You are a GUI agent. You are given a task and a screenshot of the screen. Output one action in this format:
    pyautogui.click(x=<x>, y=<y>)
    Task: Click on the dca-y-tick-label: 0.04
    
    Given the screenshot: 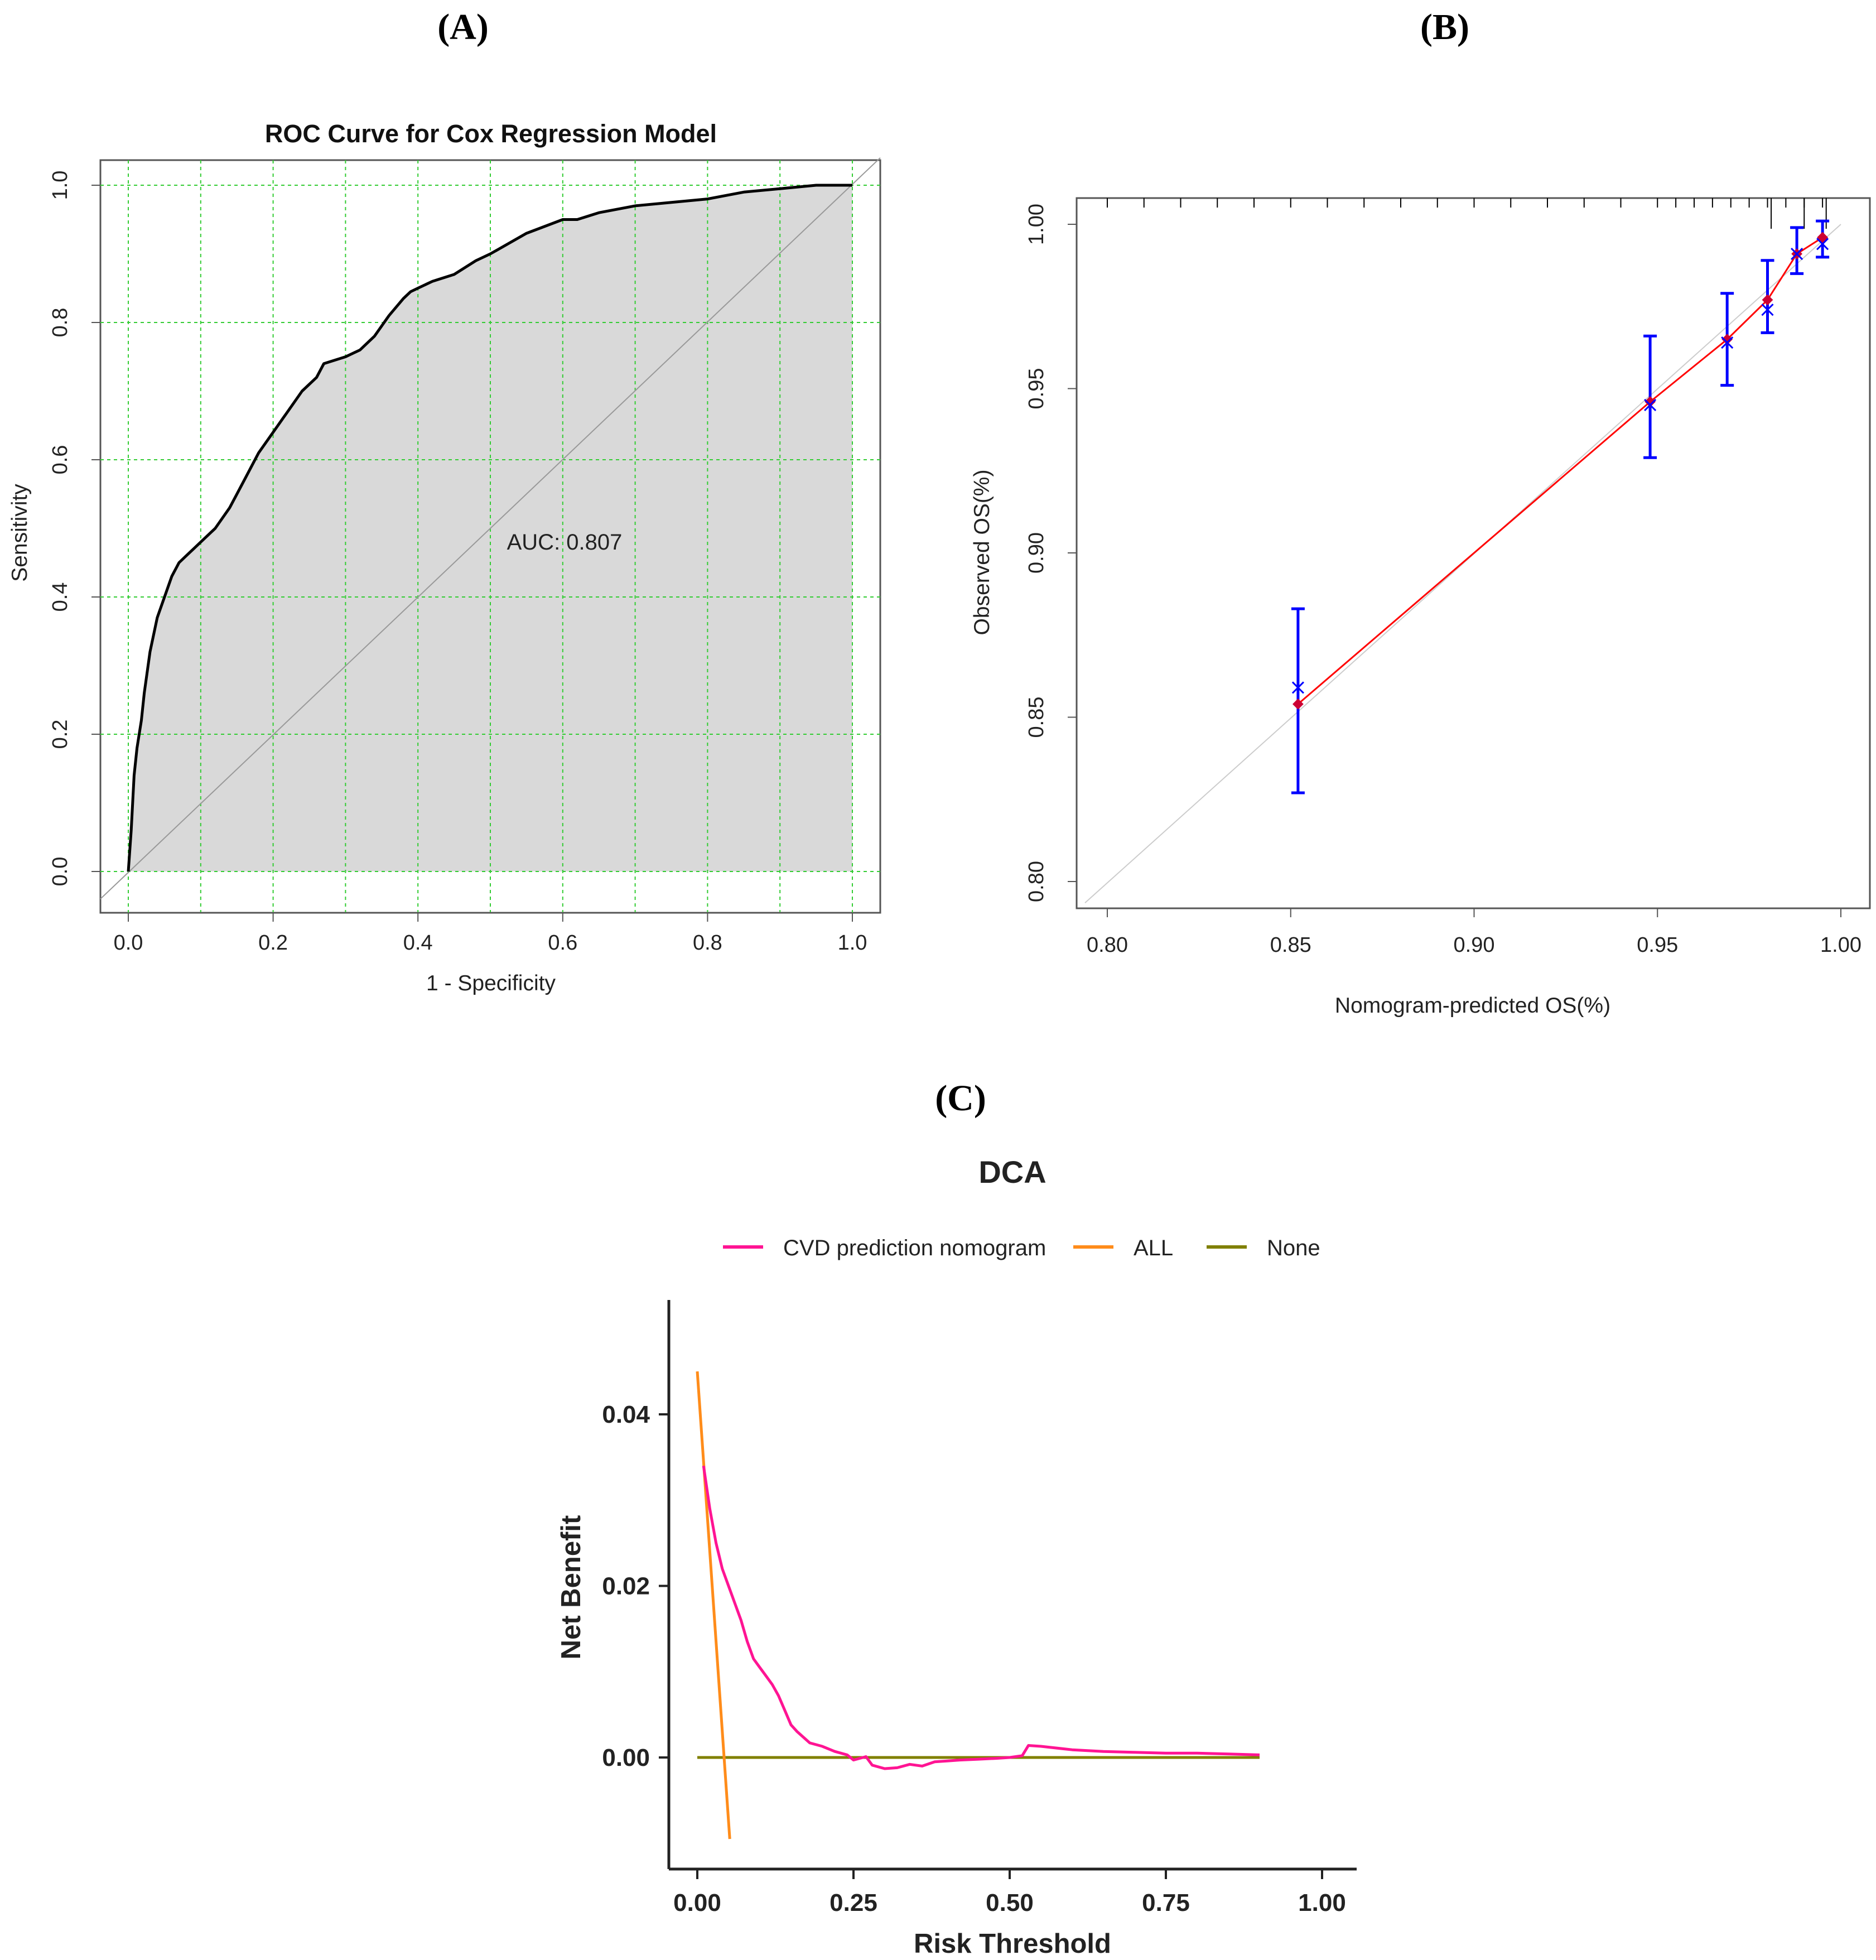 What is the action you would take?
    pyautogui.click(x=626, y=1414)
    